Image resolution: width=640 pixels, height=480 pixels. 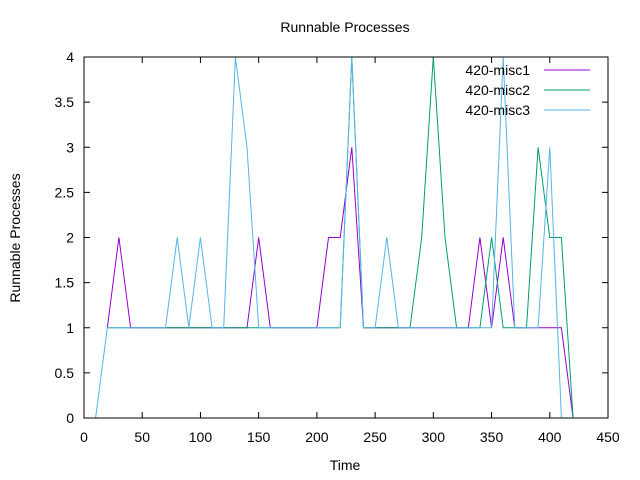 What do you see at coordinates (65, 192) in the screenshot?
I see `y-tick-label: 2.5` at bounding box center [65, 192].